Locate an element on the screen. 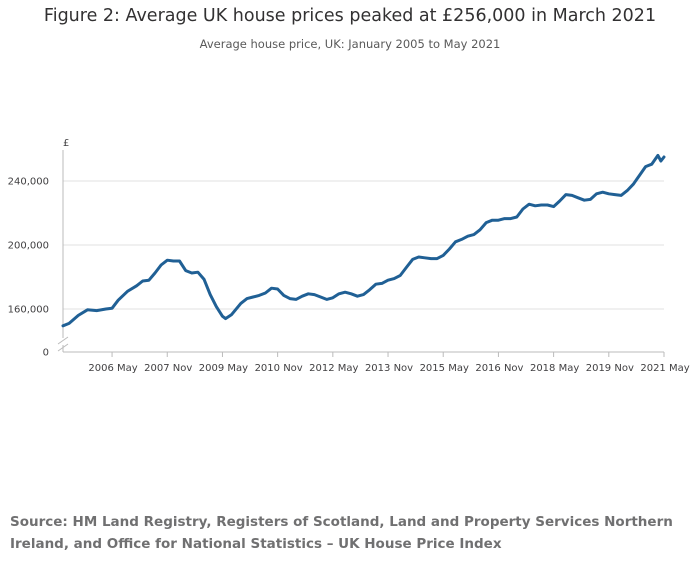  y-axis-unit-label: £ is located at coordinates (66, 143).